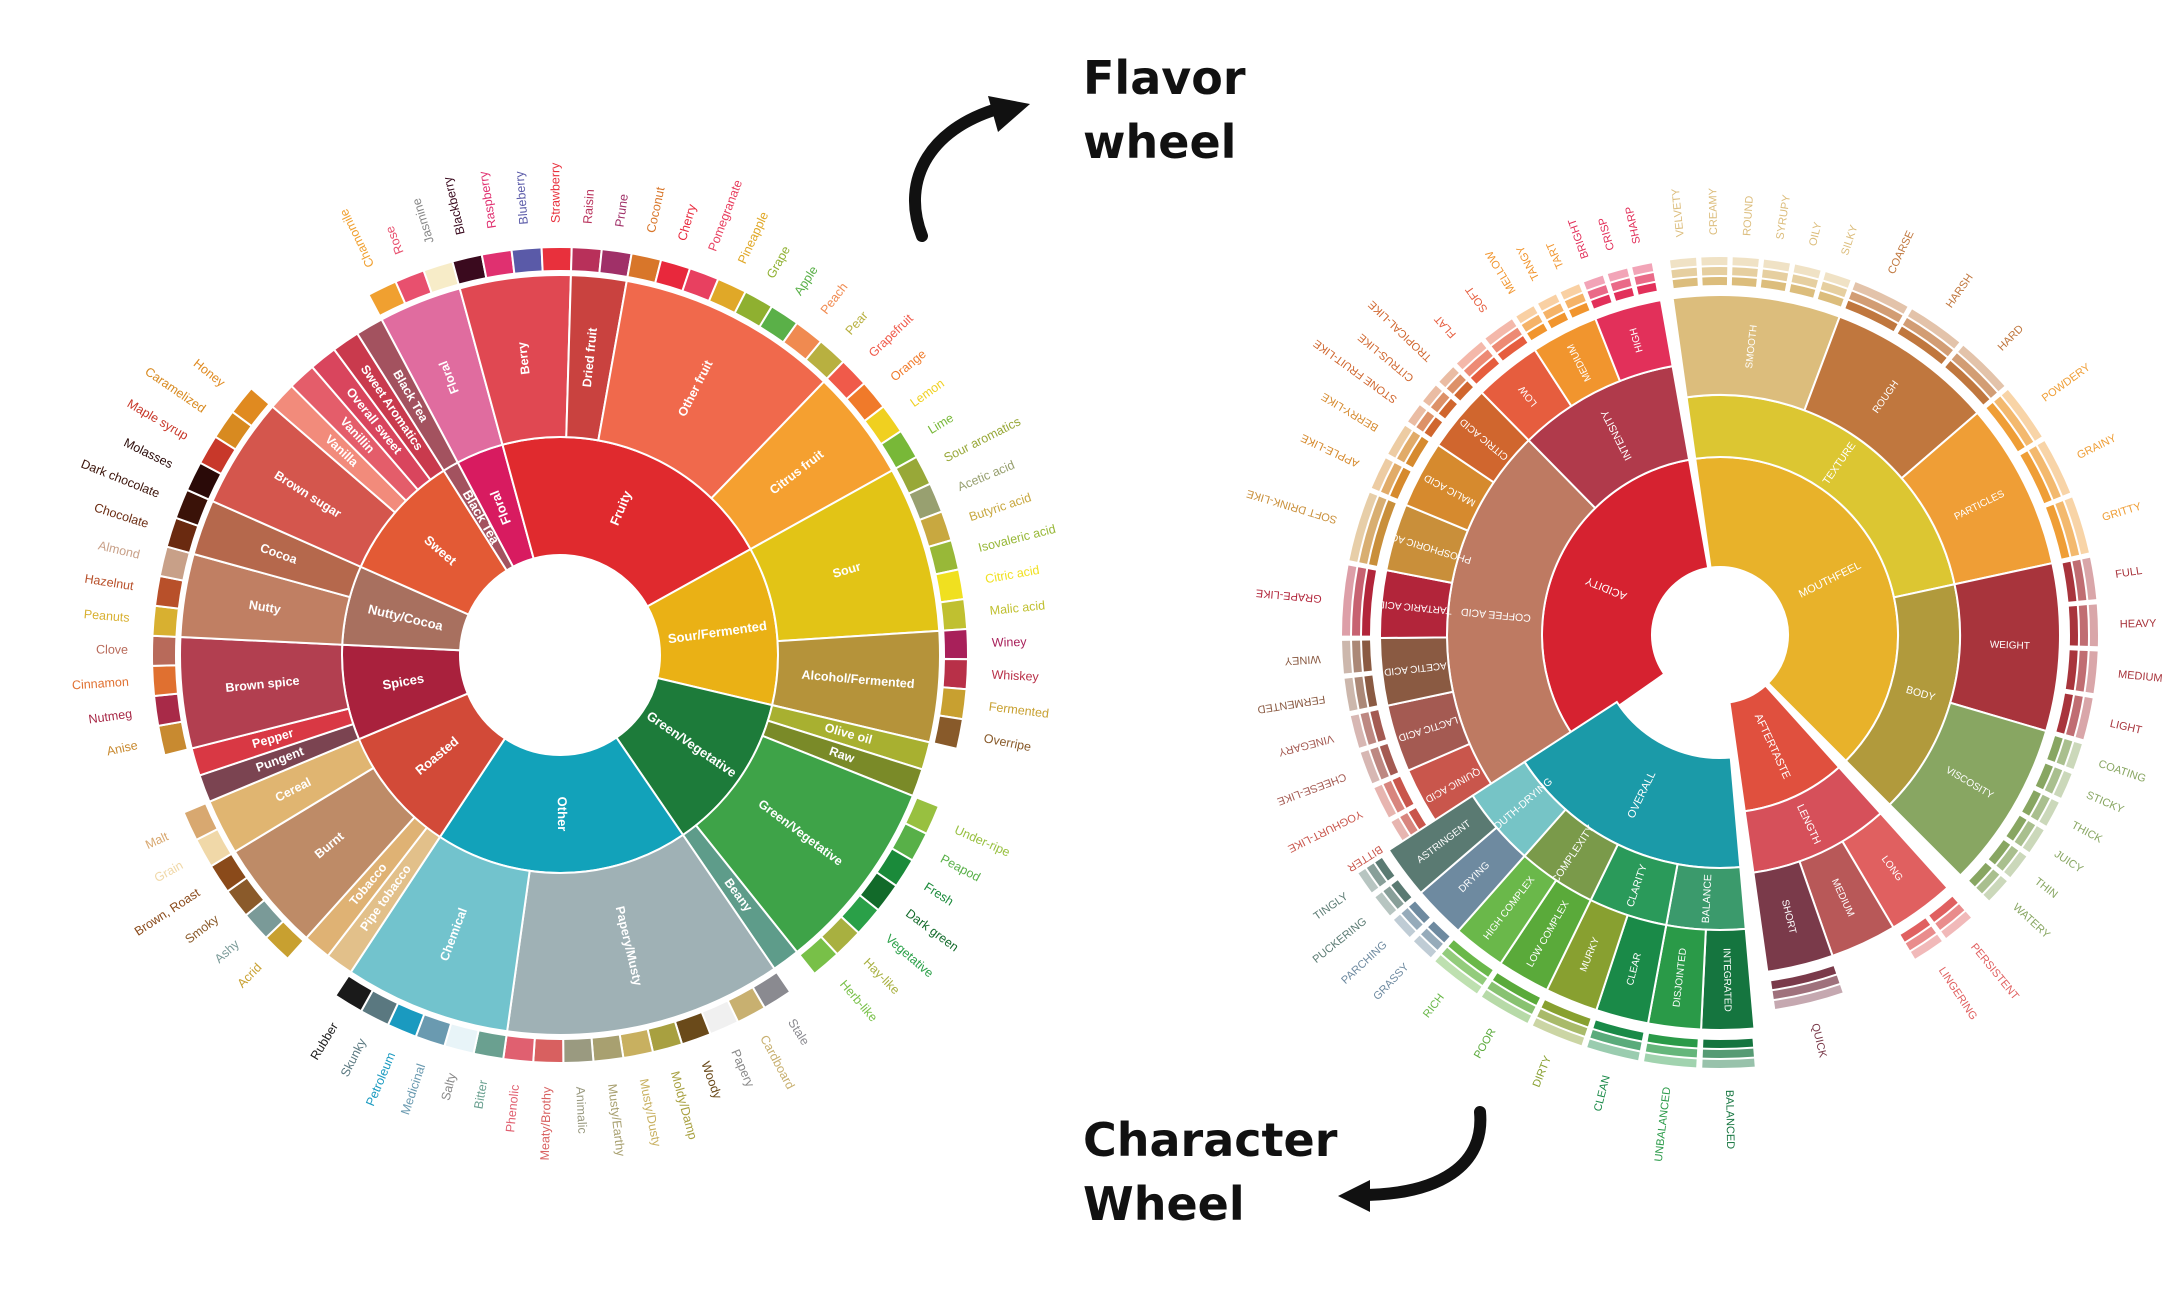 Image resolution: width=2176 pixels, height=1312 pixels. I want to click on character-descriptor-full: FULL, so click(2129, 573).